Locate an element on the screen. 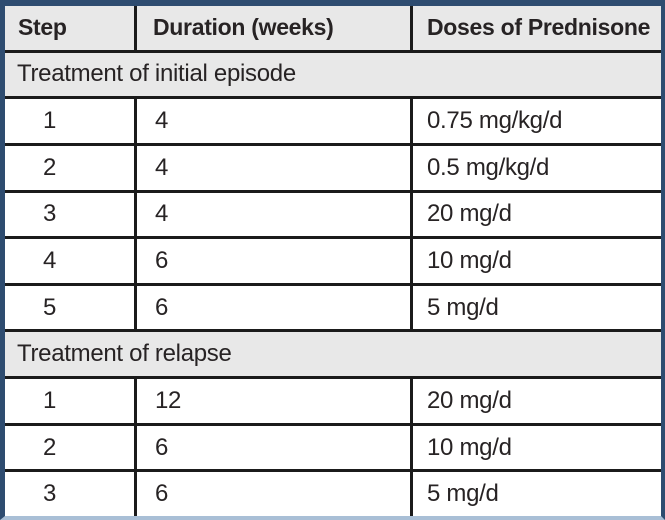 The width and height of the screenshot is (665, 520). section-header-relapse: Treatment of relapse is located at coordinates (333, 353).